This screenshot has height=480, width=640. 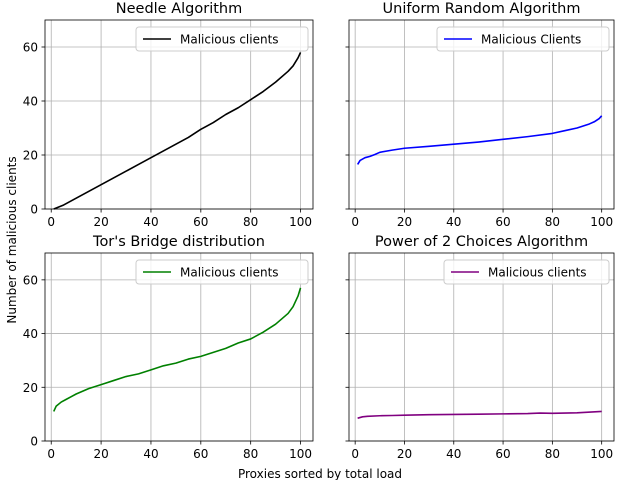 I want to click on panel-title: Power of 2 Choices Algorithm, so click(x=481, y=242).